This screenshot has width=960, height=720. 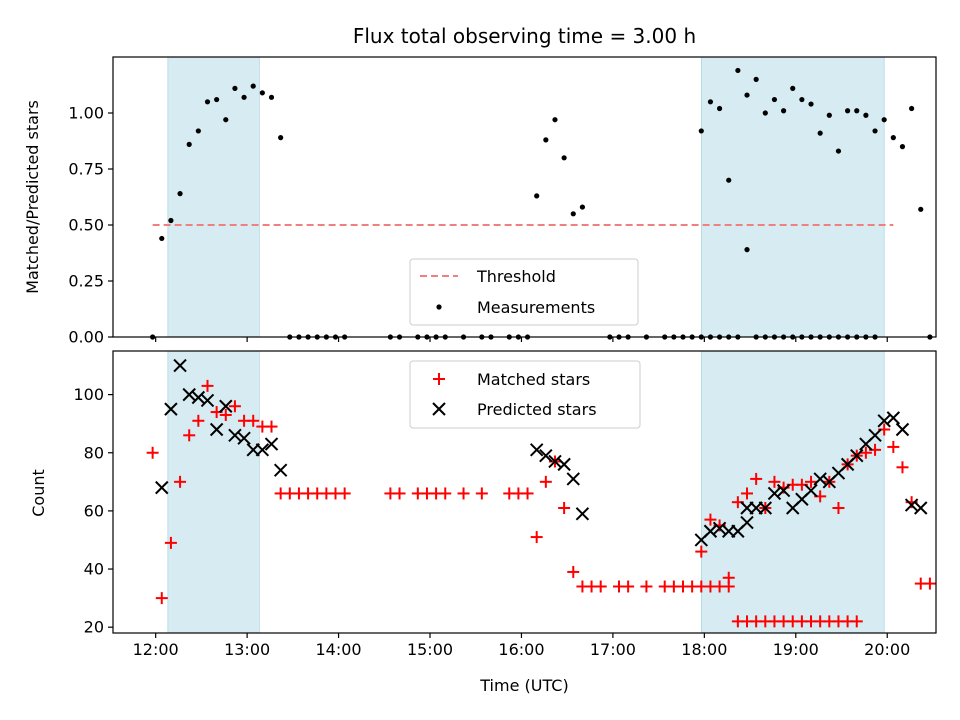 What do you see at coordinates (156, 649) in the screenshot?
I see `x-tick-label-0: 12:00` at bounding box center [156, 649].